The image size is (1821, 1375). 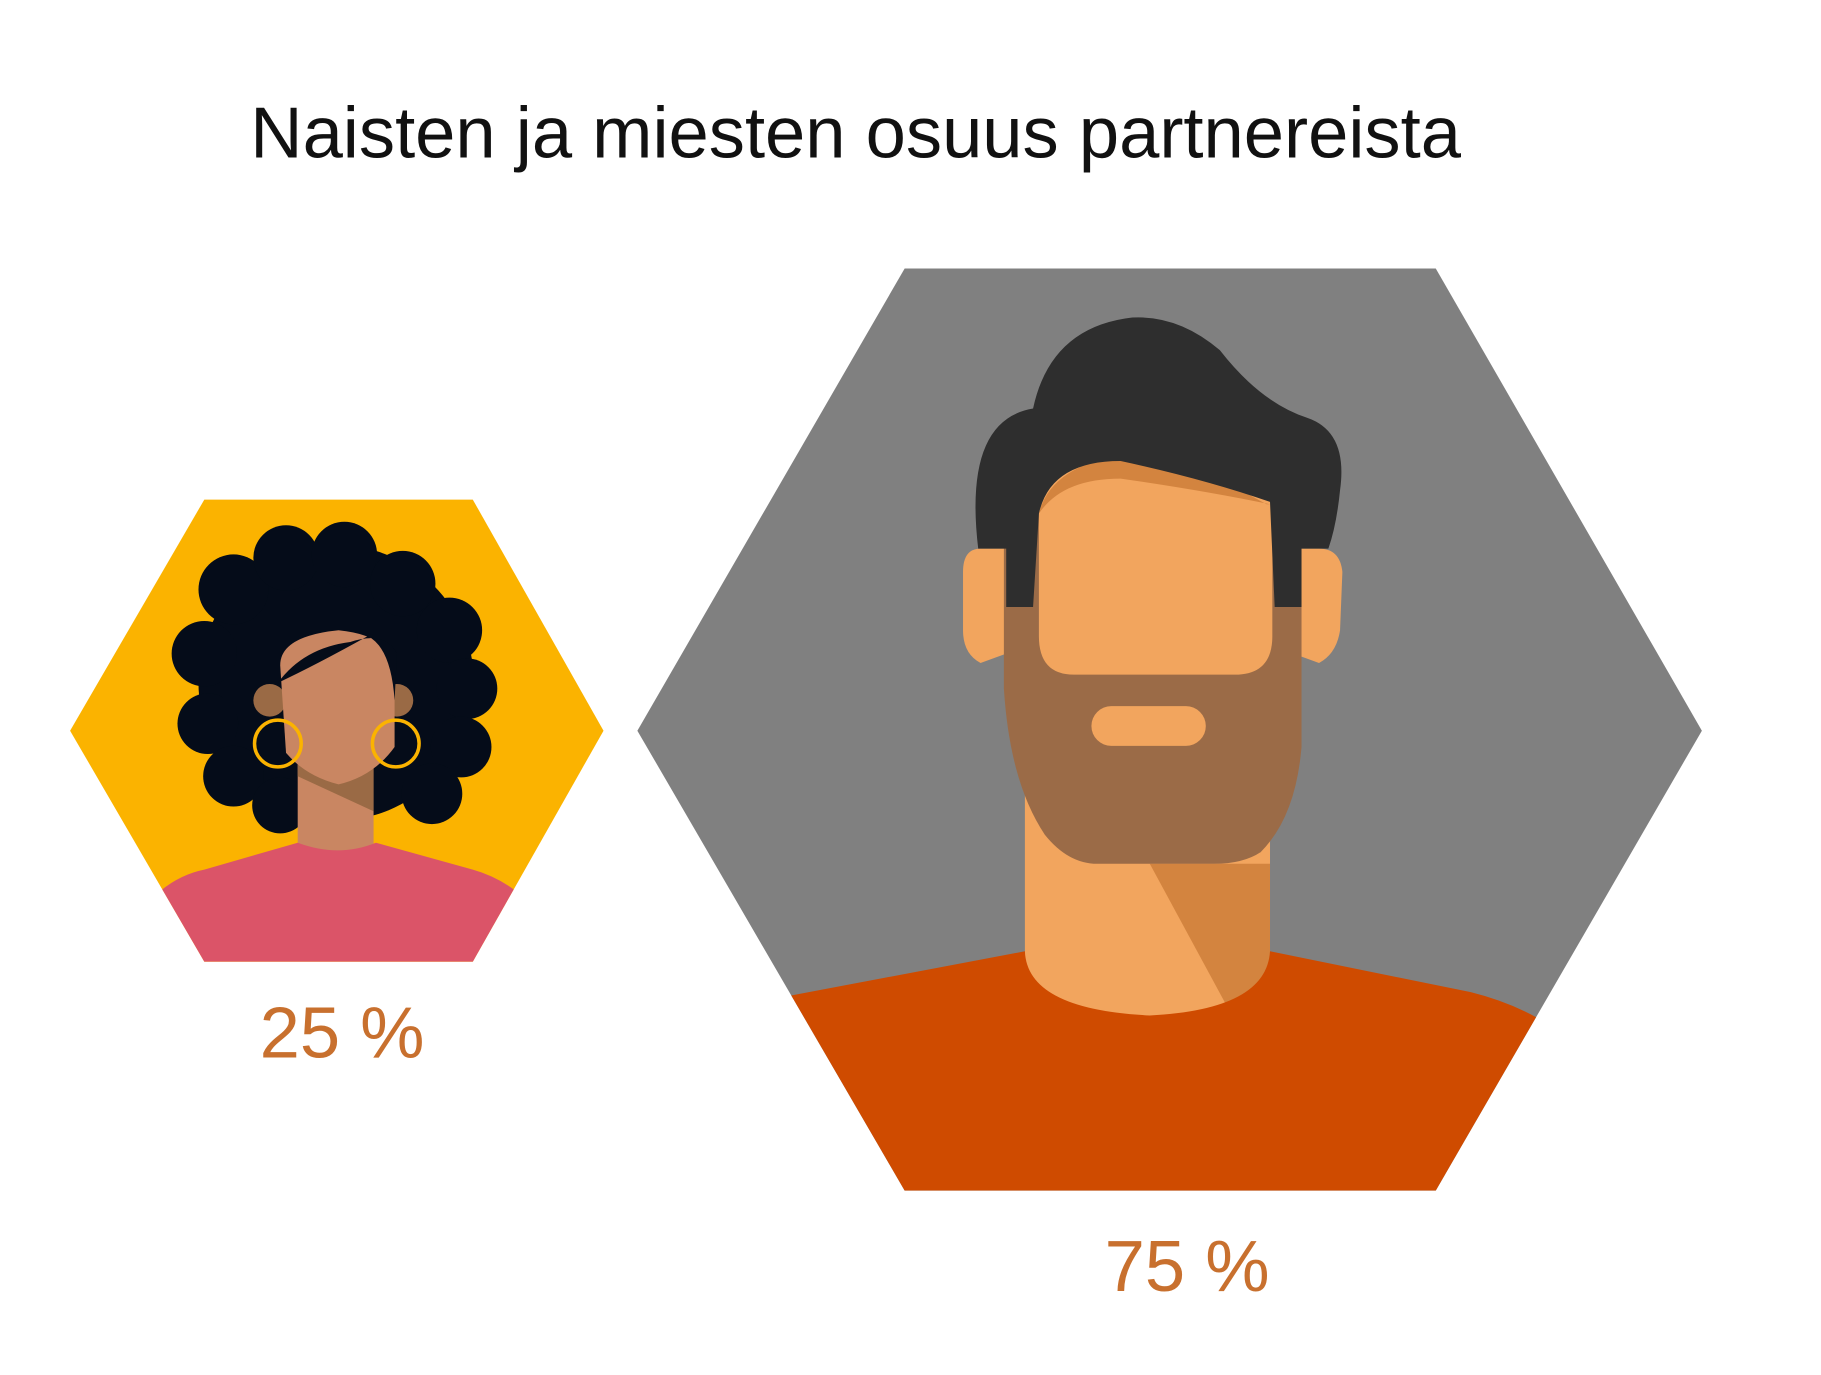 What do you see at coordinates (337, 730) in the screenshot?
I see `woman-icon` at bounding box center [337, 730].